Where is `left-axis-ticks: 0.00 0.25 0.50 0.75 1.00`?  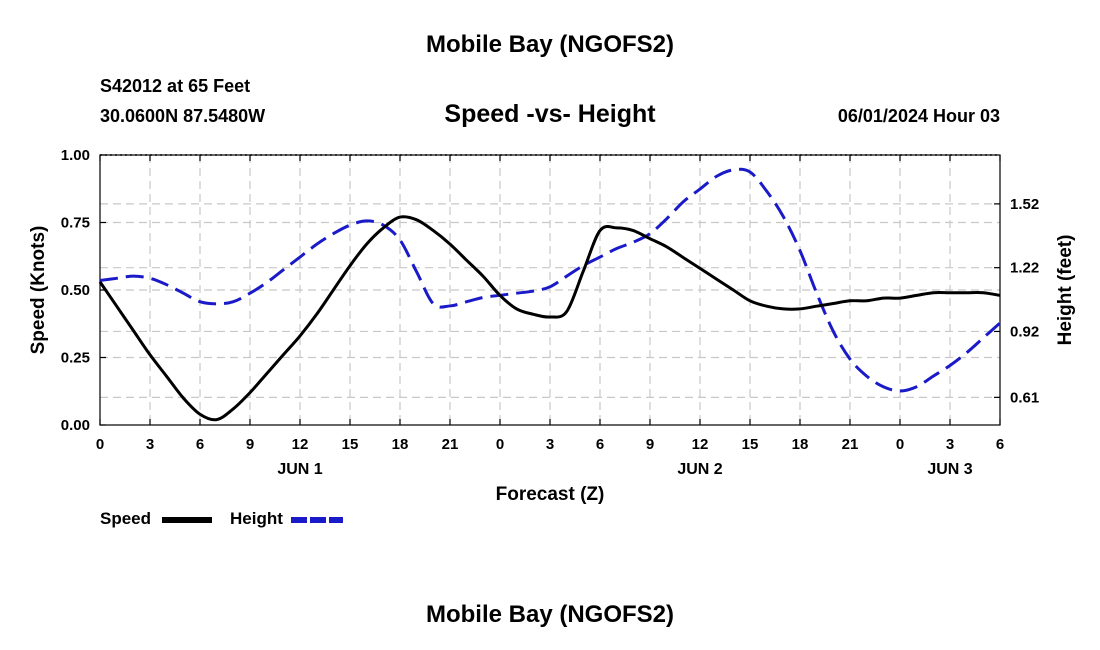 left-axis-ticks: 0.00 0.25 0.50 0.75 1.00 is located at coordinates (83, 290).